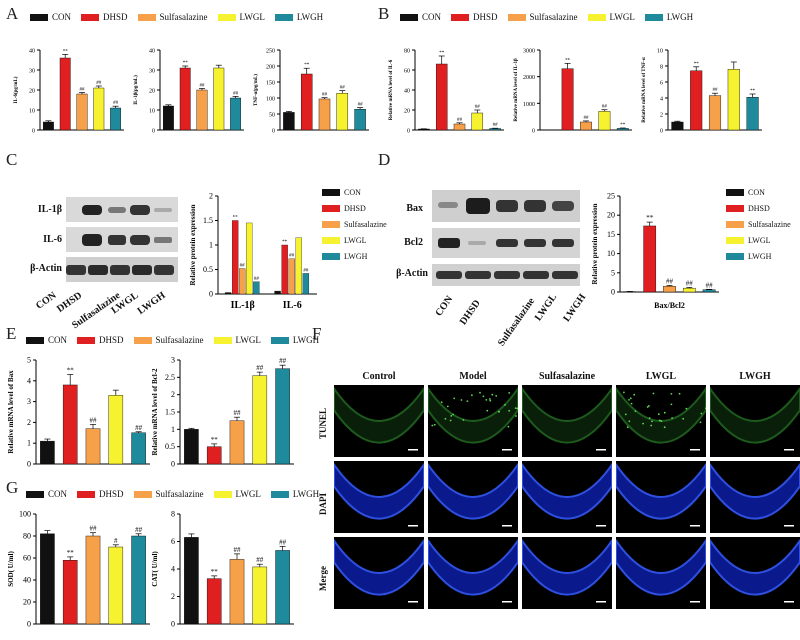 Image resolution: width=800 pixels, height=640 pixels. I want to click on y-tick-label: 50, so click(272, 116).